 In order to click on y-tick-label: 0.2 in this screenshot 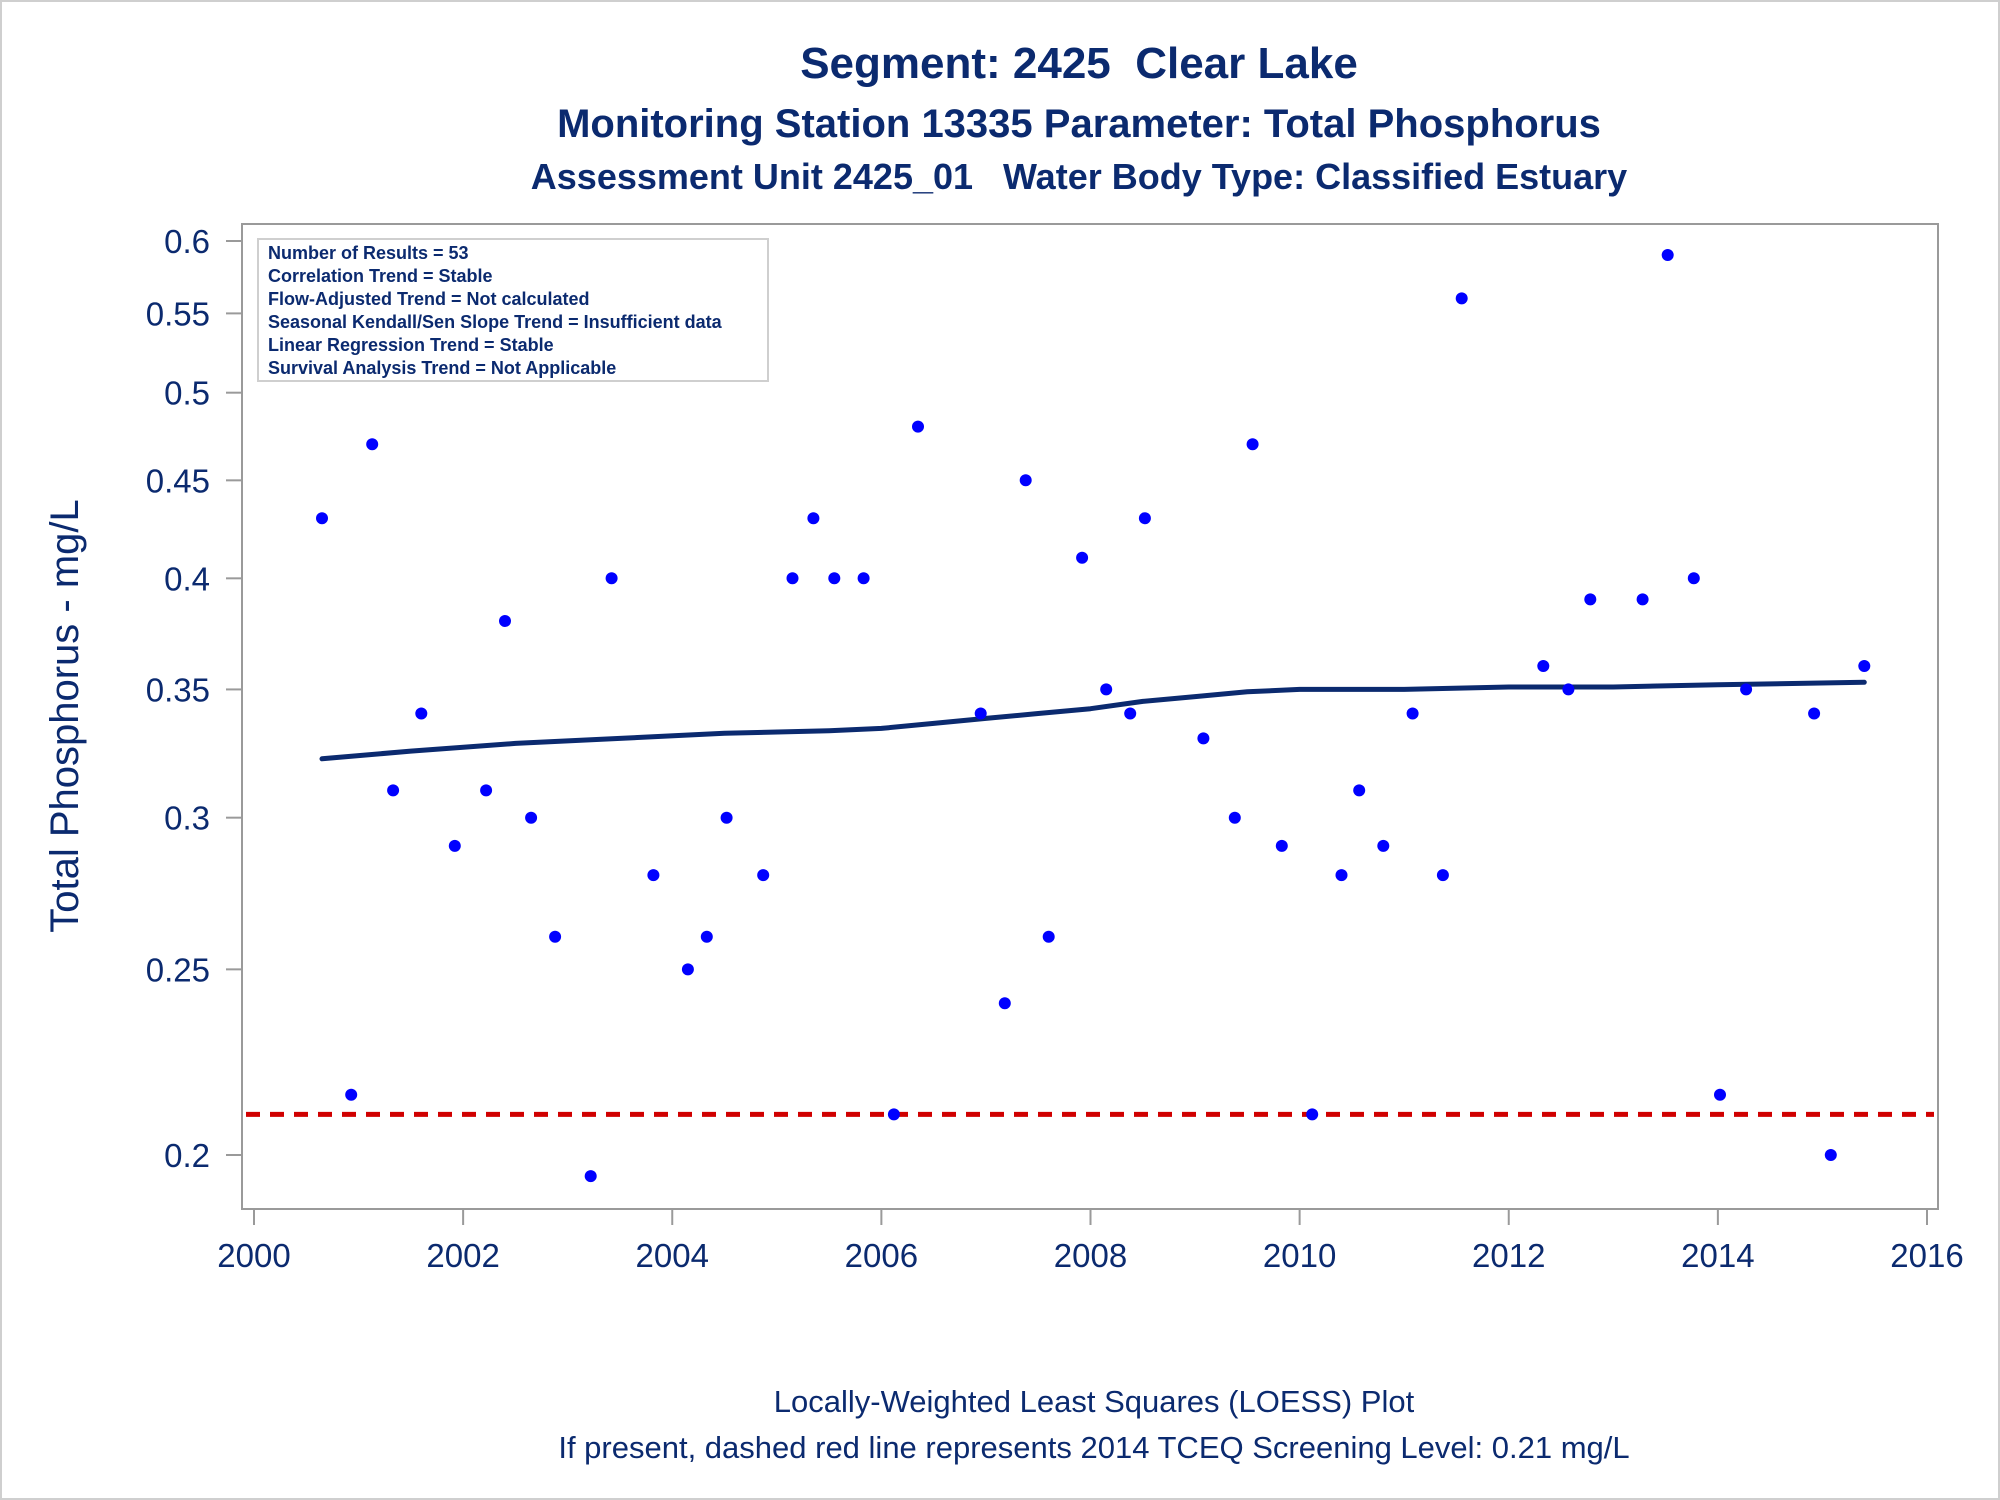, I will do `click(187, 1155)`.